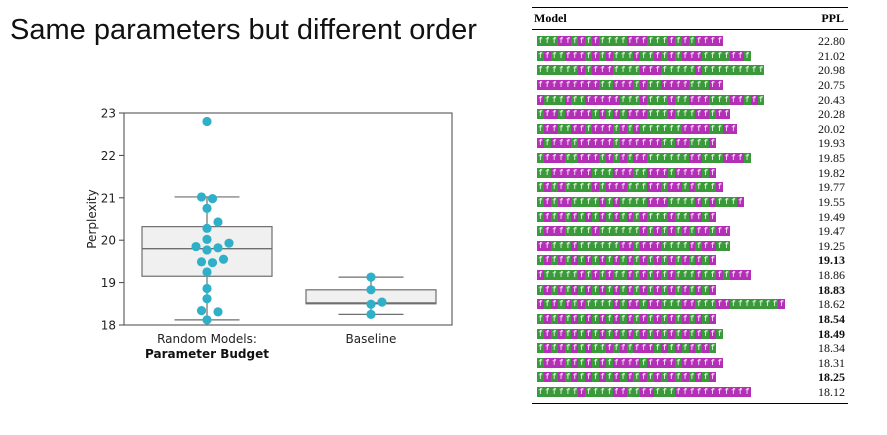 The width and height of the screenshot is (887, 435). What do you see at coordinates (690, 70) in the screenshot?
I see `table-row: f f f f f f f f f f f f f f f f f f f f f f f f f f f f f f f f f 20.98` at bounding box center [690, 70].